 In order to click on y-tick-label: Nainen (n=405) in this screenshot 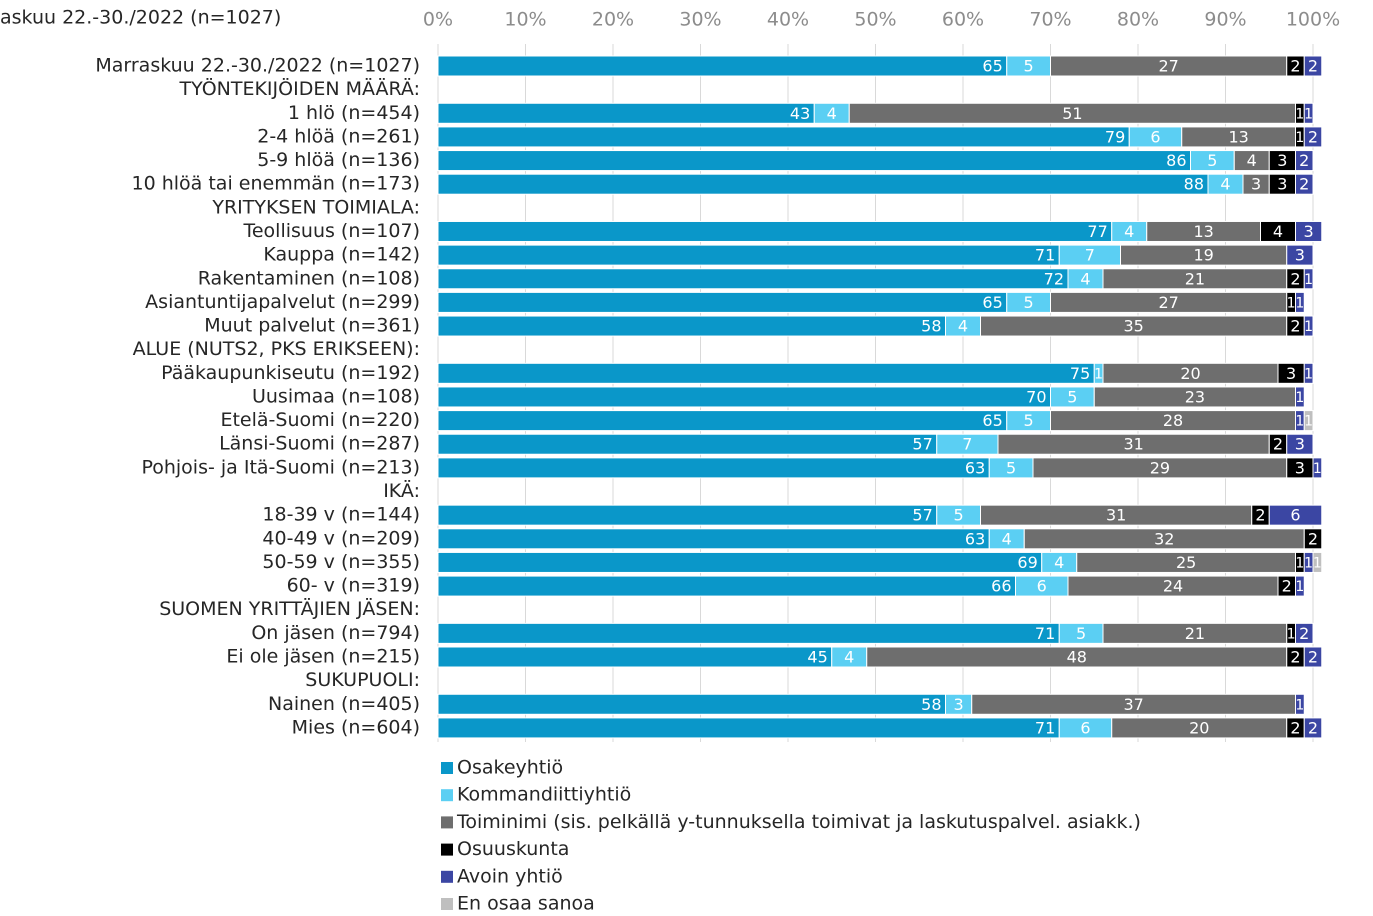, I will do `click(344, 704)`.